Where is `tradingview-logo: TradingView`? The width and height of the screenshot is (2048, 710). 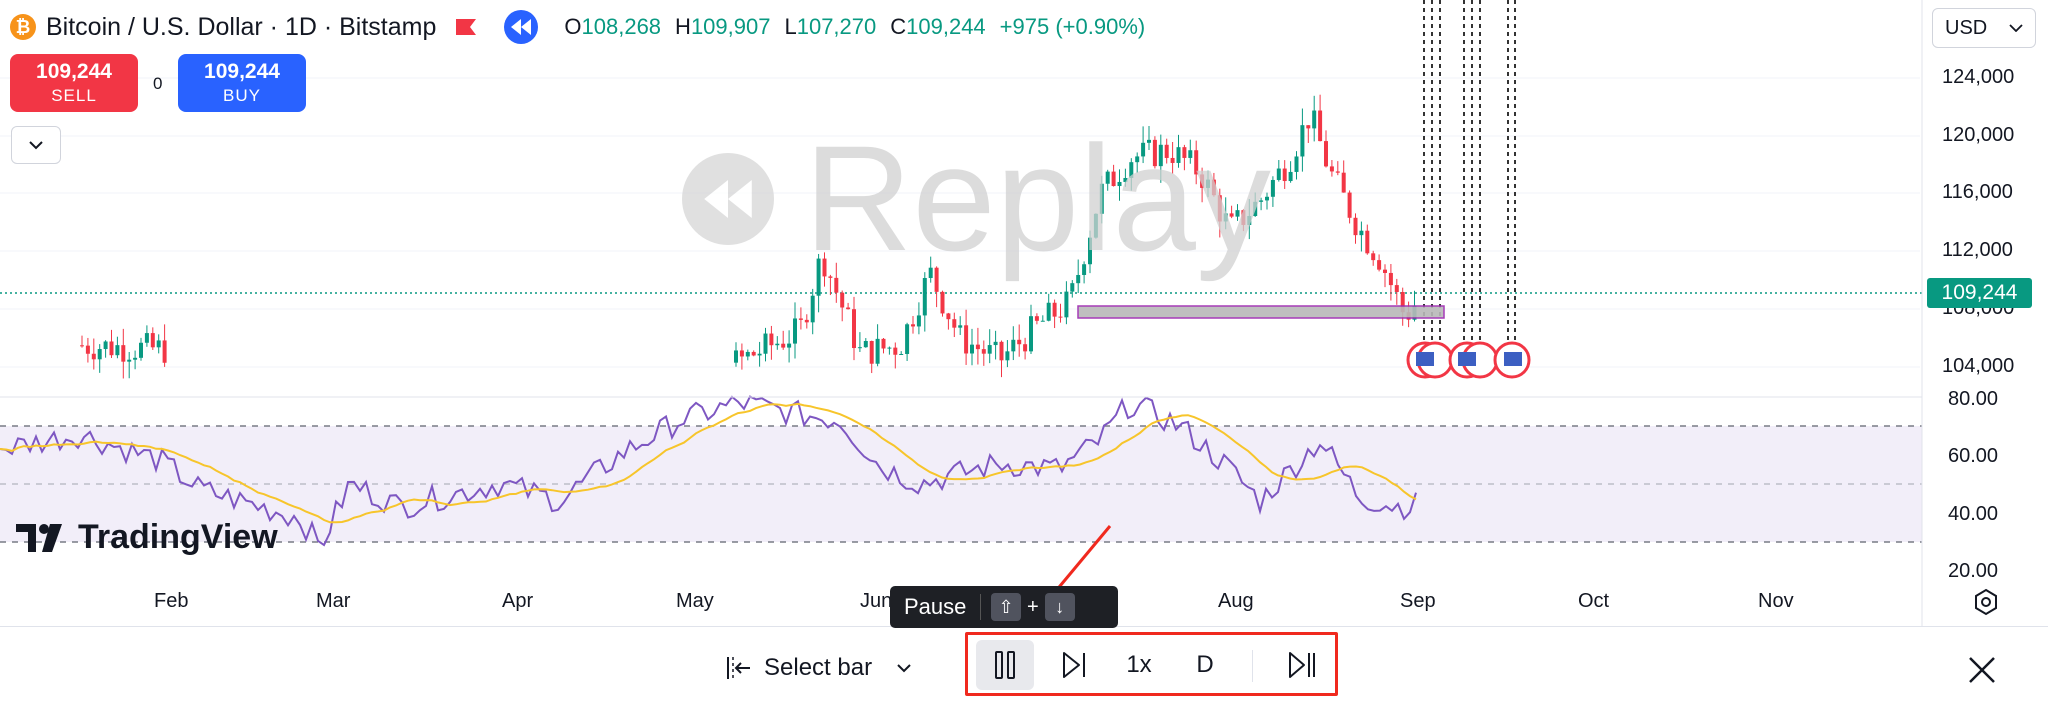 tradingview-logo: TradingView is located at coordinates (147, 537).